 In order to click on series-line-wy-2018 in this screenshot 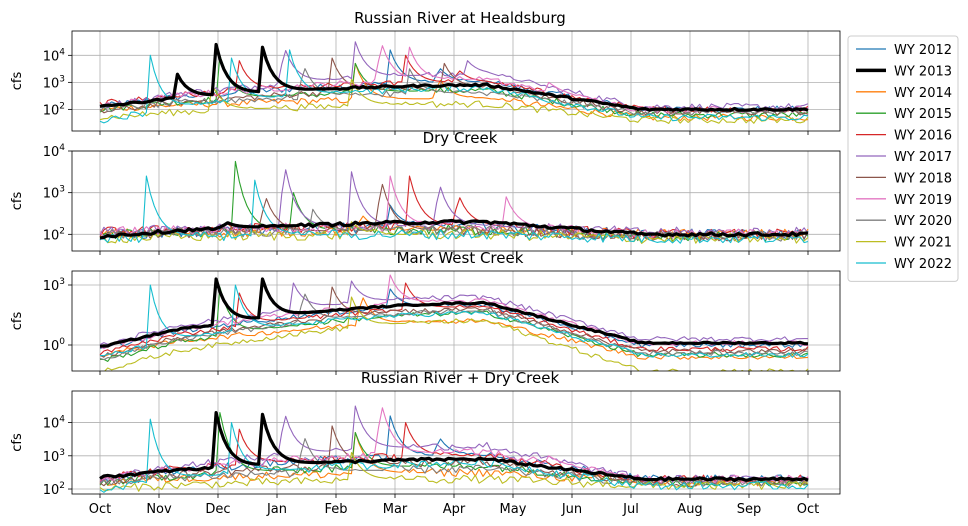, I will do `click(454, 86)`.